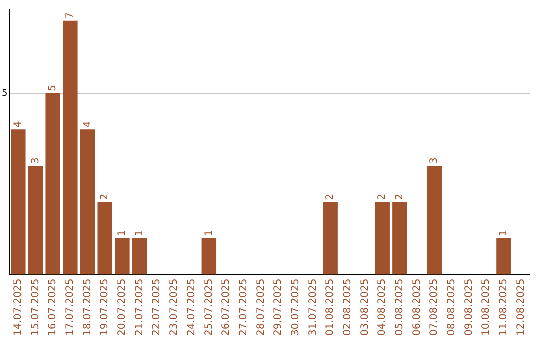 The width and height of the screenshot is (540, 340). I want to click on x-tick-label: 09.08.2025, so click(469, 307).